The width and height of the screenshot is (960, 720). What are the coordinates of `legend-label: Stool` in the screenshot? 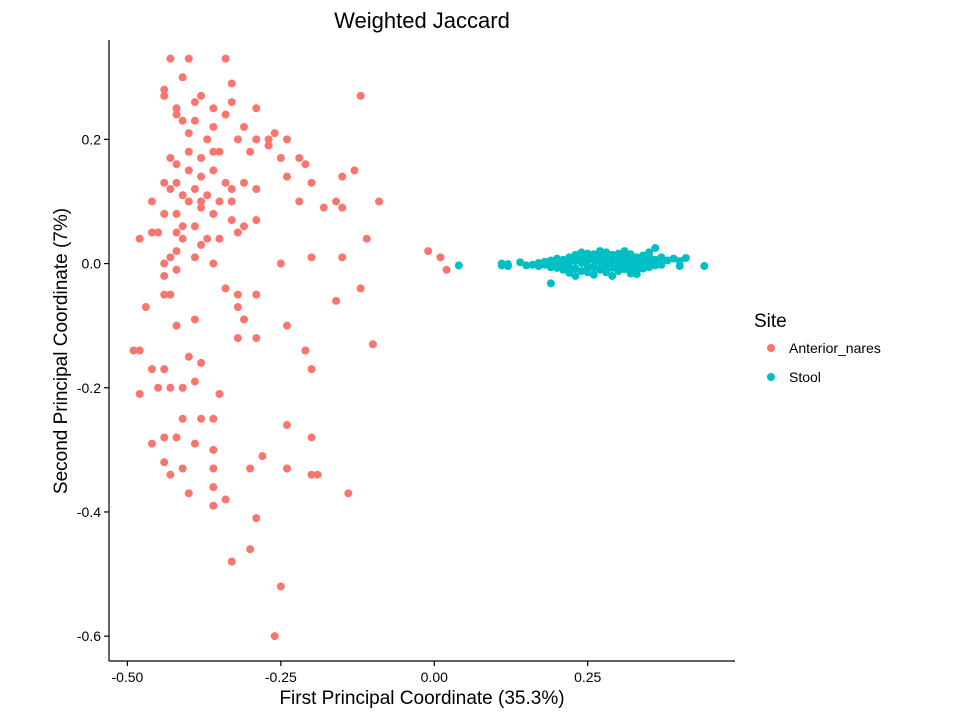 It's located at (805, 377).